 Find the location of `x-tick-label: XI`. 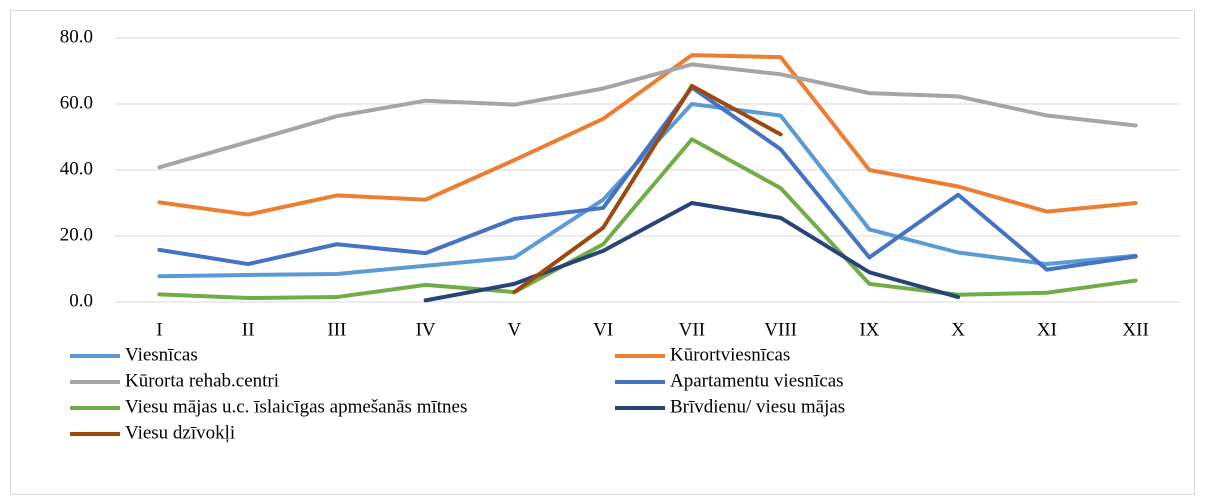

x-tick-label: XI is located at coordinates (1047, 329).